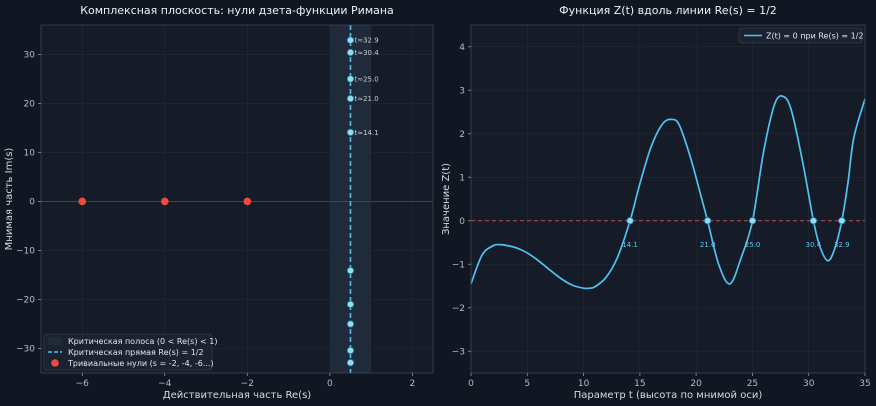 The width and height of the screenshot is (876, 406). What do you see at coordinates (639, 384) in the screenshot?
I see `zt-tick-label-x: 15` at bounding box center [639, 384].